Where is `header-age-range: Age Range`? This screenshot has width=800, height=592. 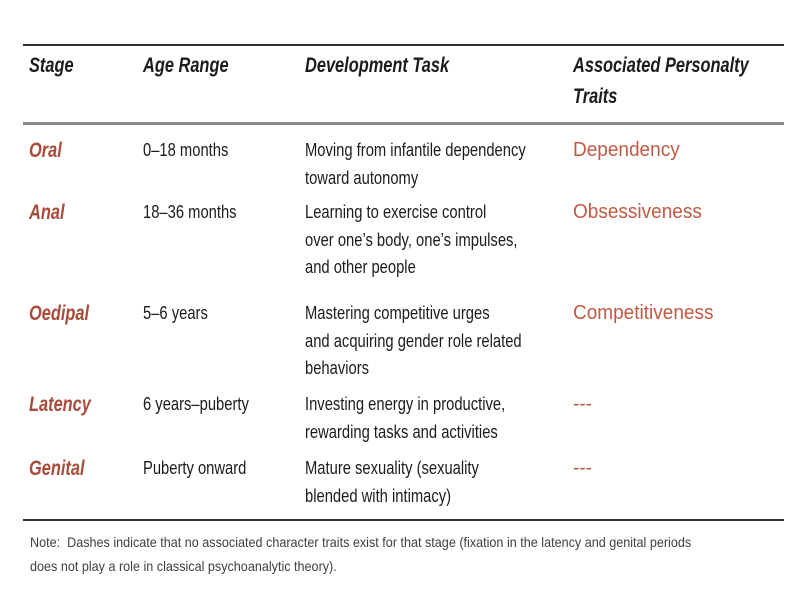
header-age-range: Age Range is located at coordinates (186, 65).